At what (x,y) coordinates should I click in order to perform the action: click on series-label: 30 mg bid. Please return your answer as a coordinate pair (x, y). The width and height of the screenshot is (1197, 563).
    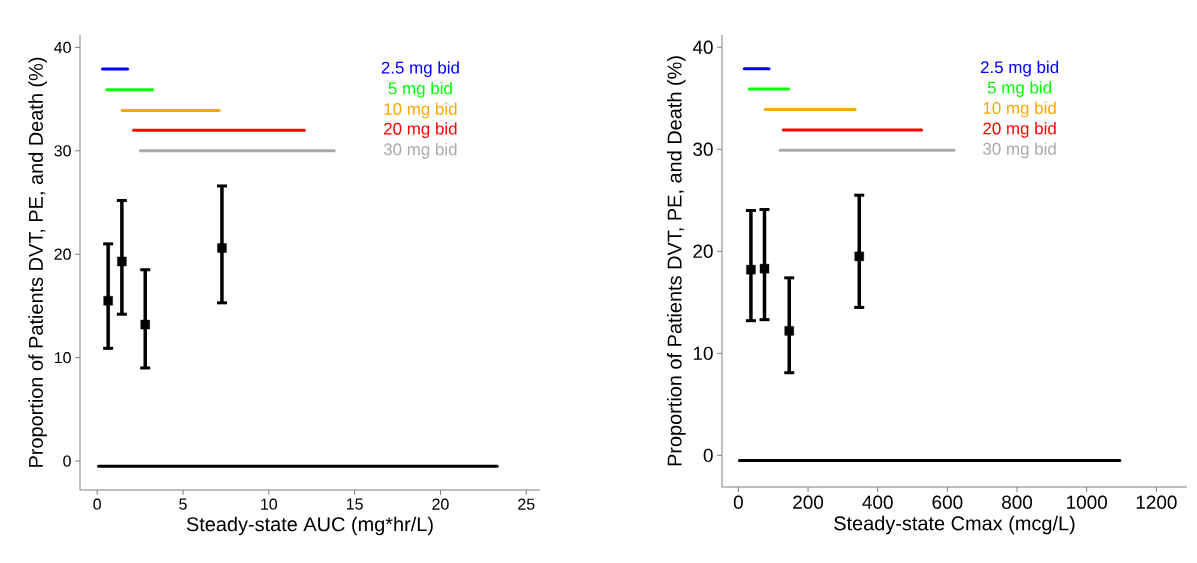
    Looking at the image, I should click on (1019, 150).